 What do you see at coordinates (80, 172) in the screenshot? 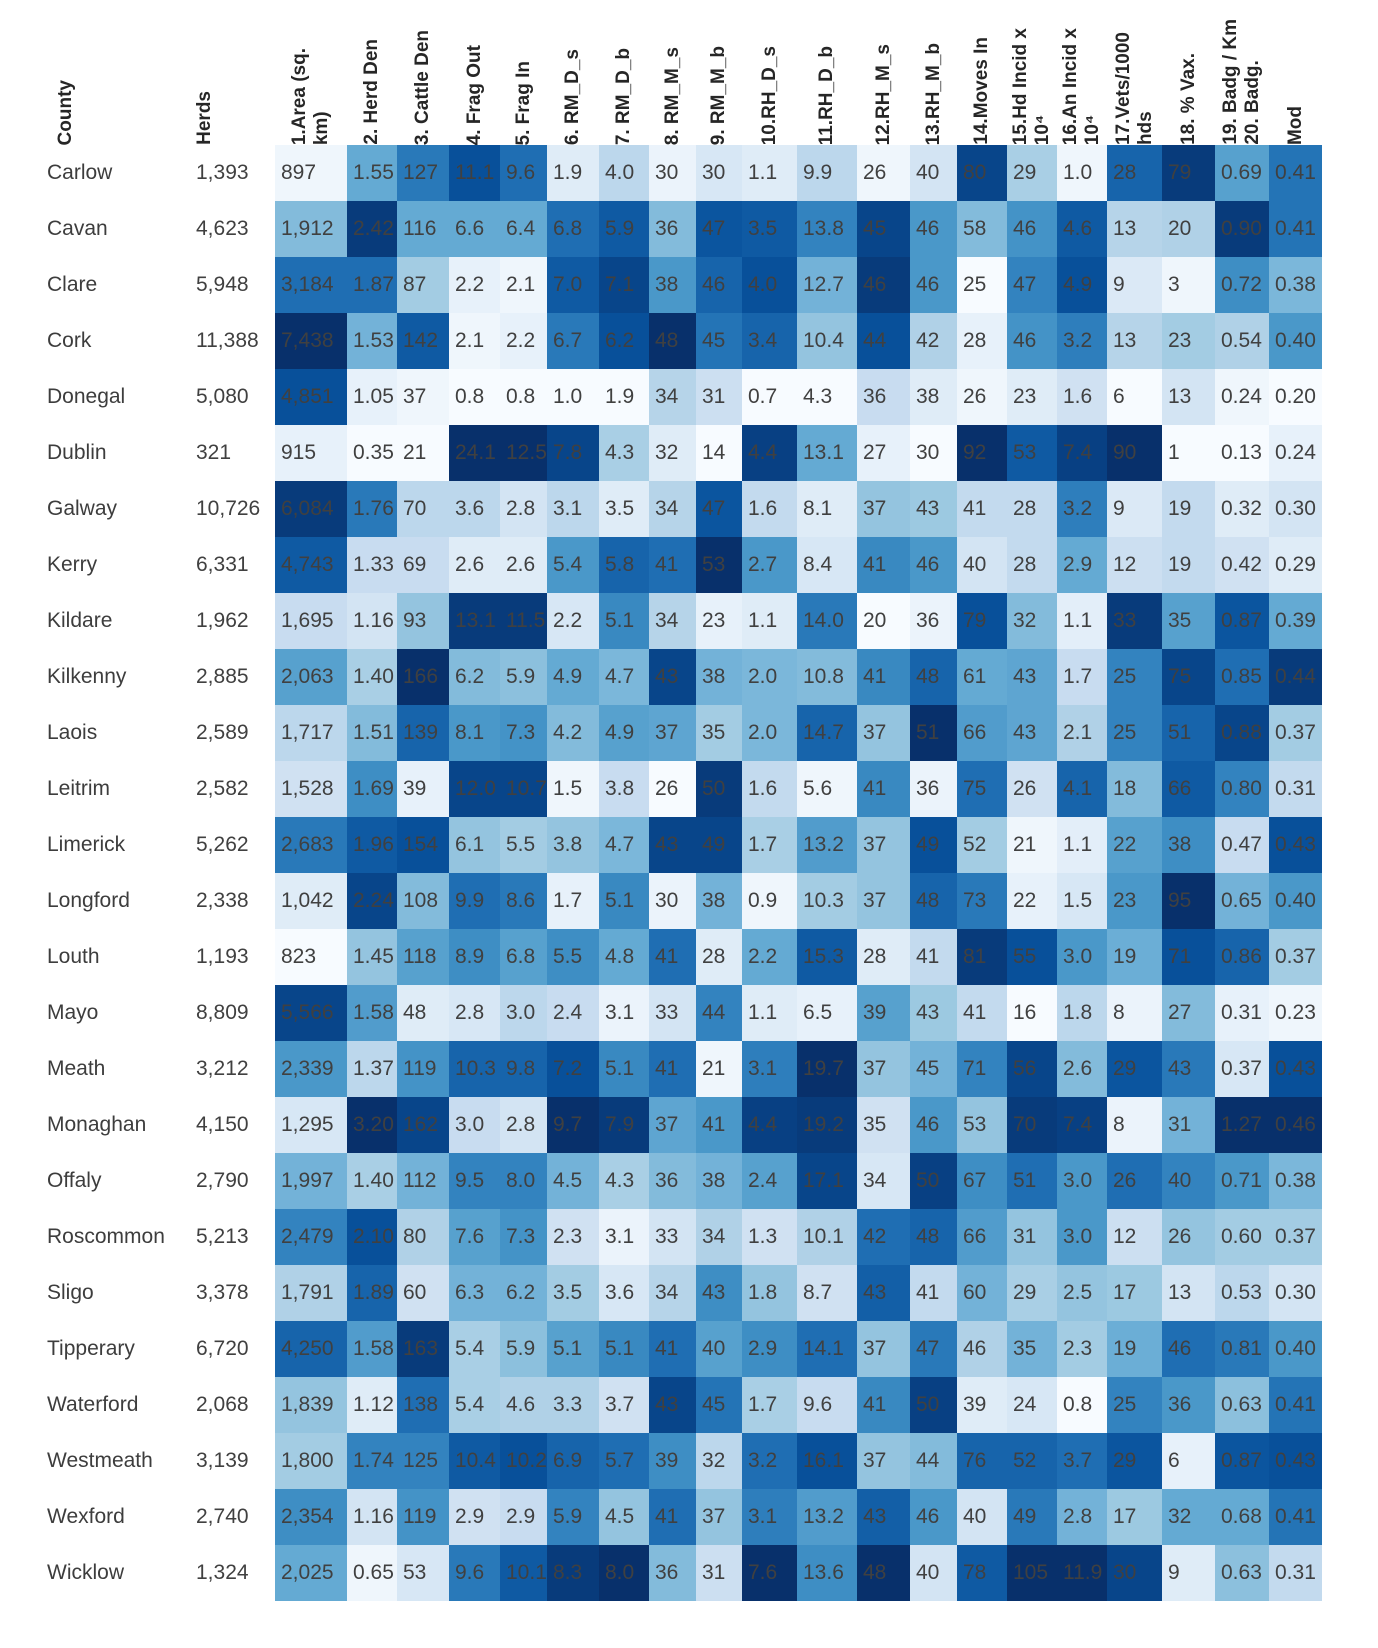
I see `county-label: Carlow` at bounding box center [80, 172].